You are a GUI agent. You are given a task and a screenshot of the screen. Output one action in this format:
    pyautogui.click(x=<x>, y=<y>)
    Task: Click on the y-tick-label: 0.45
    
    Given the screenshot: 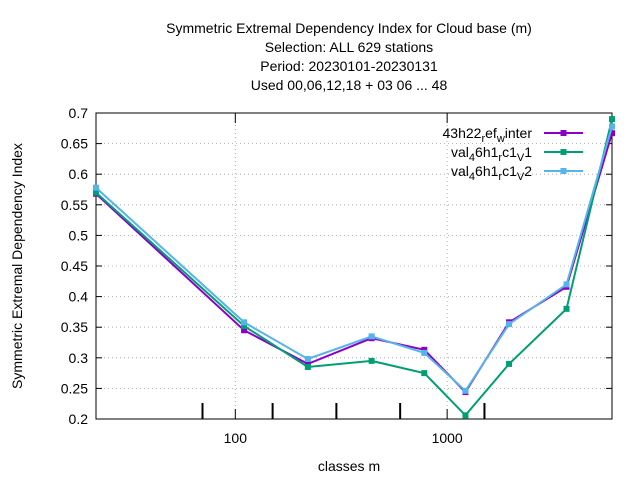 What is the action you would take?
    pyautogui.click(x=74, y=266)
    